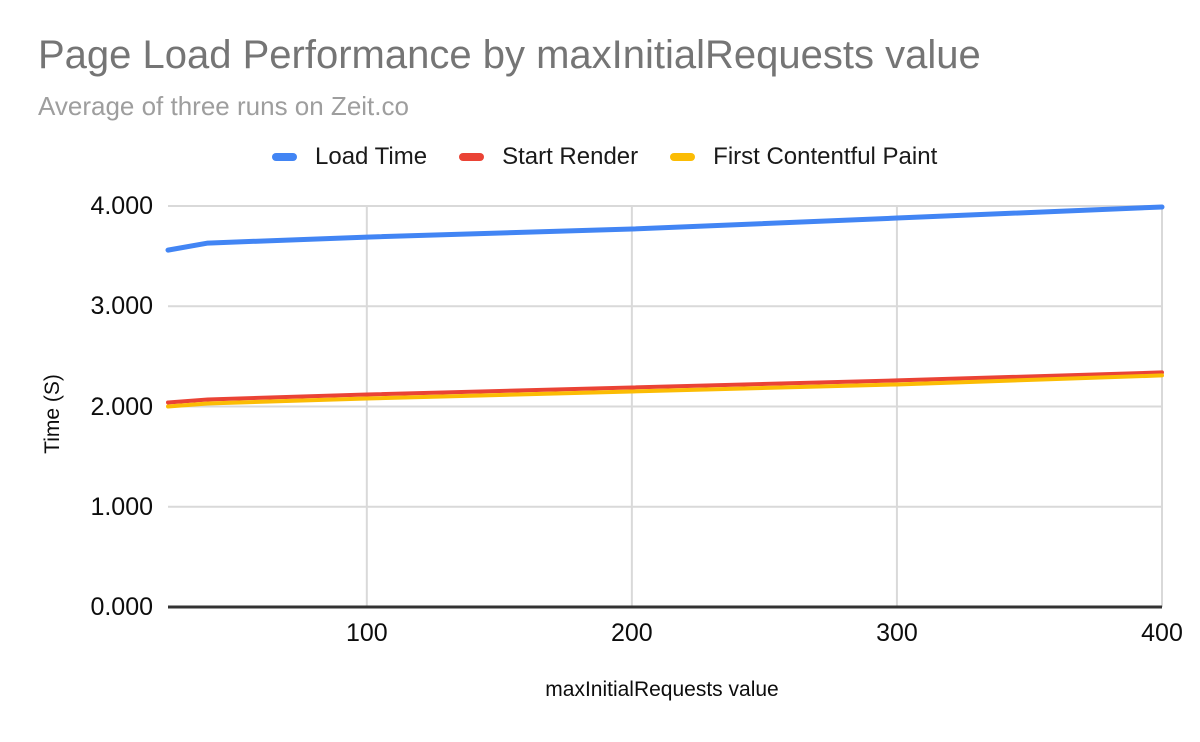 This screenshot has height=742, width=1200. I want to click on series-line-load-time, so click(665, 228).